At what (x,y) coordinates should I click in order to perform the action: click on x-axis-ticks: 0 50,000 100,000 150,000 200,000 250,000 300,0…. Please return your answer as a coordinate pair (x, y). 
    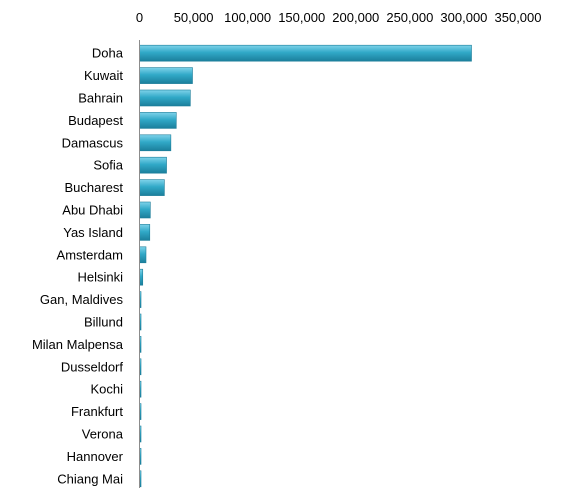
    Looking at the image, I should click on (339, 17).